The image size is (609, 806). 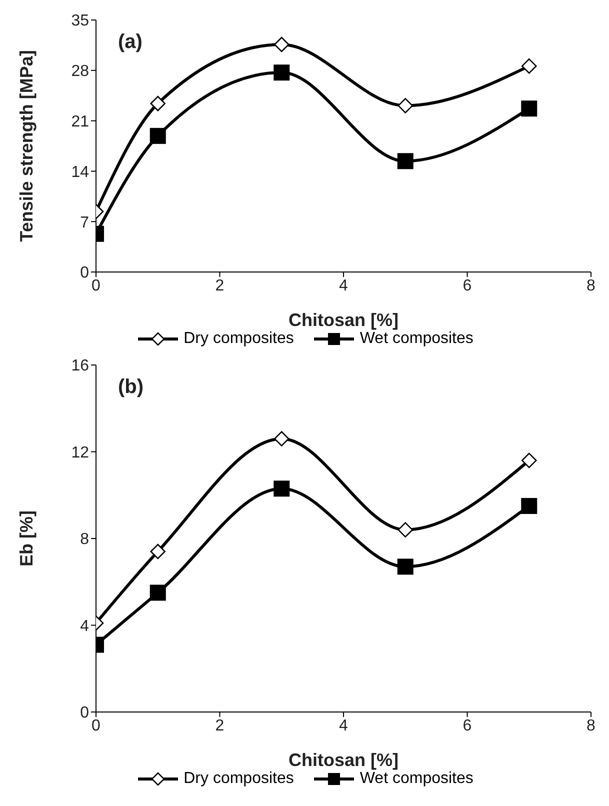 I want to click on y-tick-label: 28, so click(x=80, y=71).